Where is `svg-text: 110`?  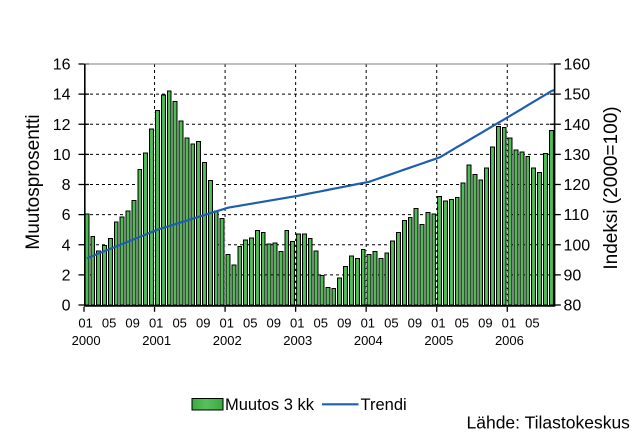 svg-text: 110 is located at coordinates (577, 215).